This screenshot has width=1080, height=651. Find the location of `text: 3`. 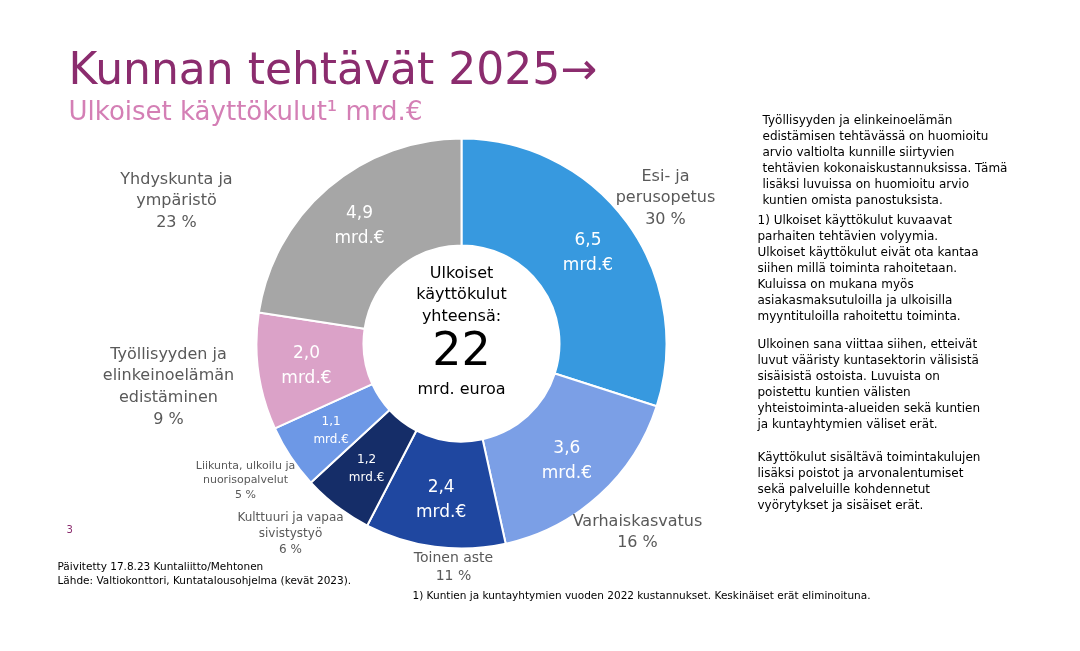

text: 3 is located at coordinates (69, 529).